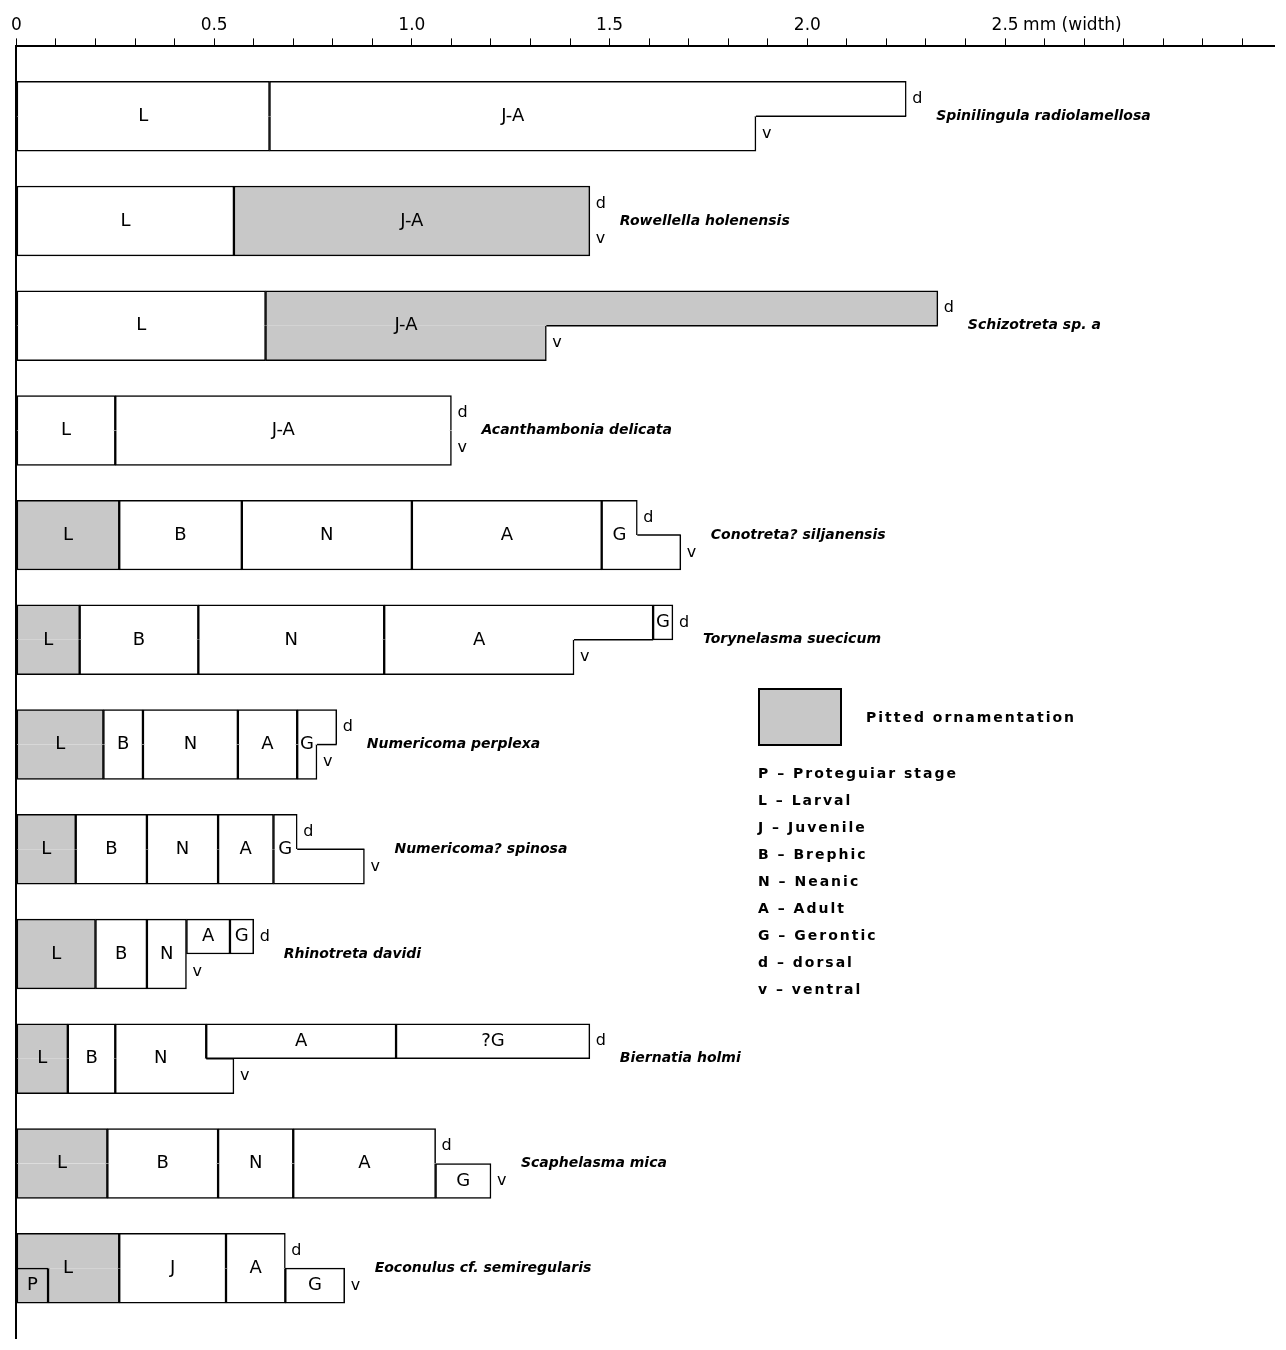 Image resolution: width=1286 pixels, height=1350 pixels. I want to click on annotation: J – Juvenile, so click(813, 827).